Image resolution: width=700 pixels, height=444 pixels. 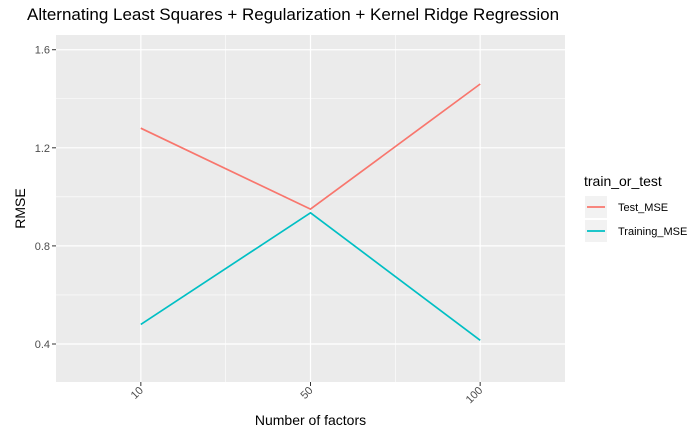 I want to click on y-tick-label: 1.2, so click(x=42, y=149).